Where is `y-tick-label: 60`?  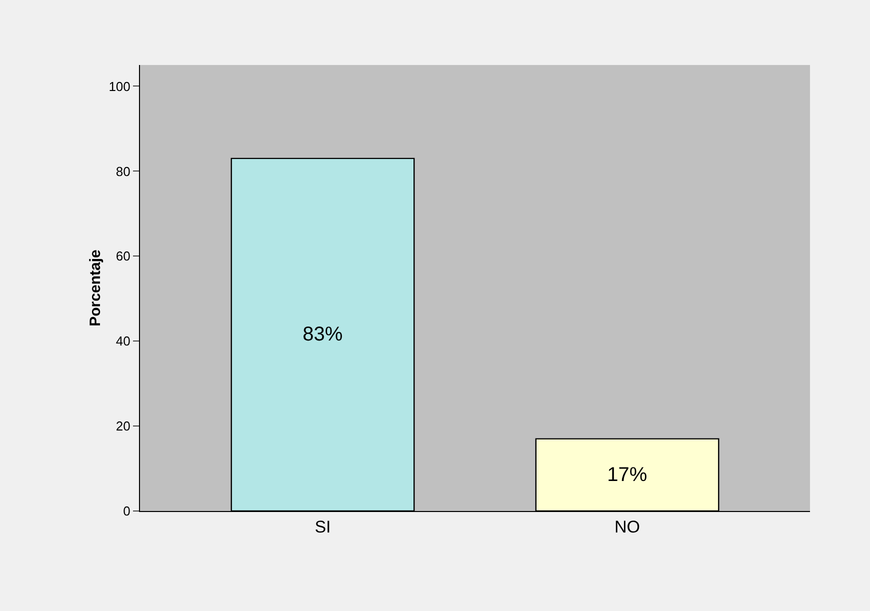
y-tick-label: 60 is located at coordinates (123, 256).